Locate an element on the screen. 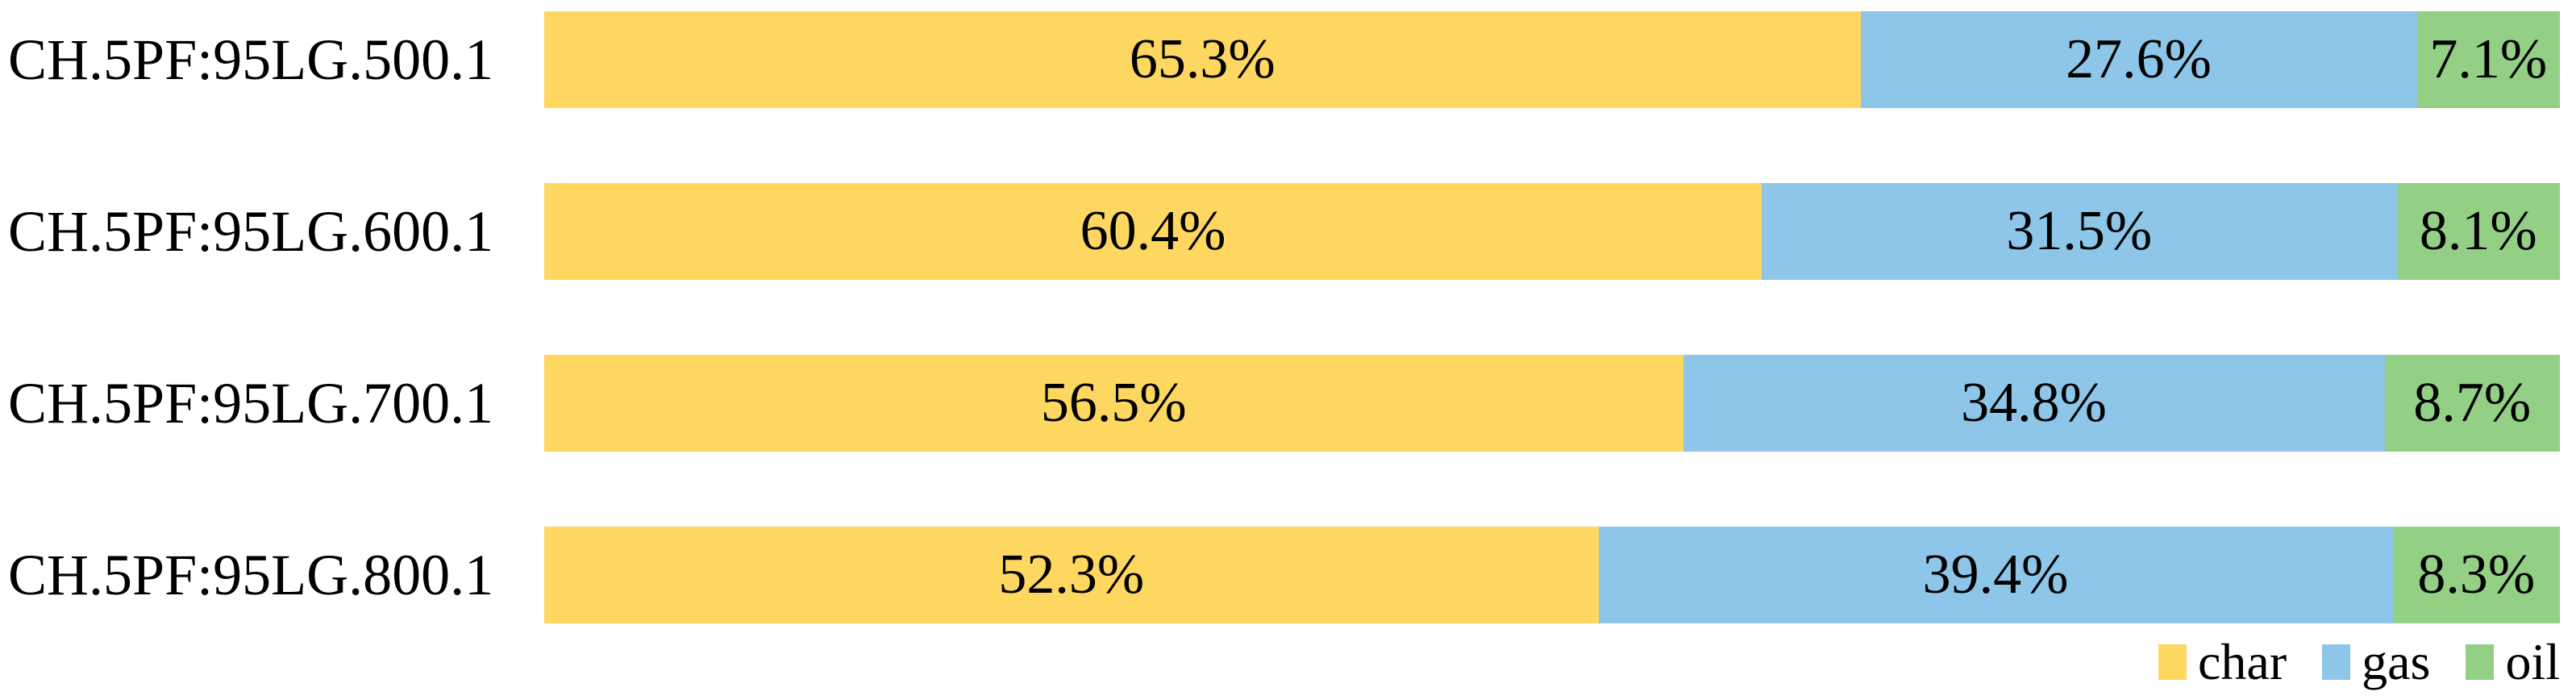 This screenshot has width=2576, height=700. segment-value-label: 60.4% is located at coordinates (1153, 231).